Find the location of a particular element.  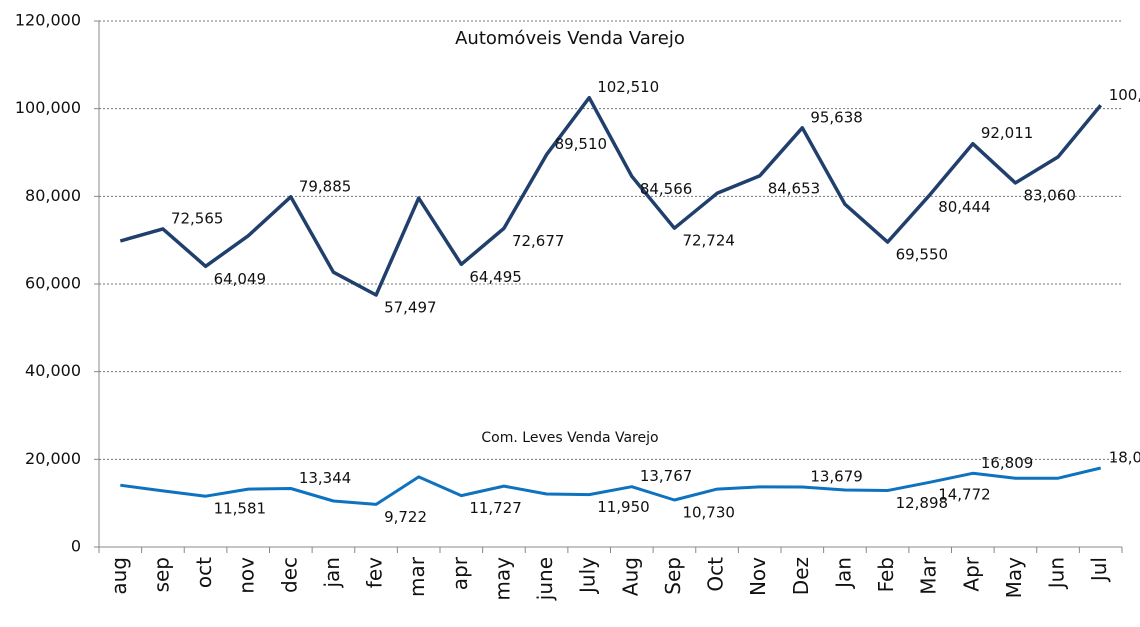

data-label: 10,730 is located at coordinates (708, 512).